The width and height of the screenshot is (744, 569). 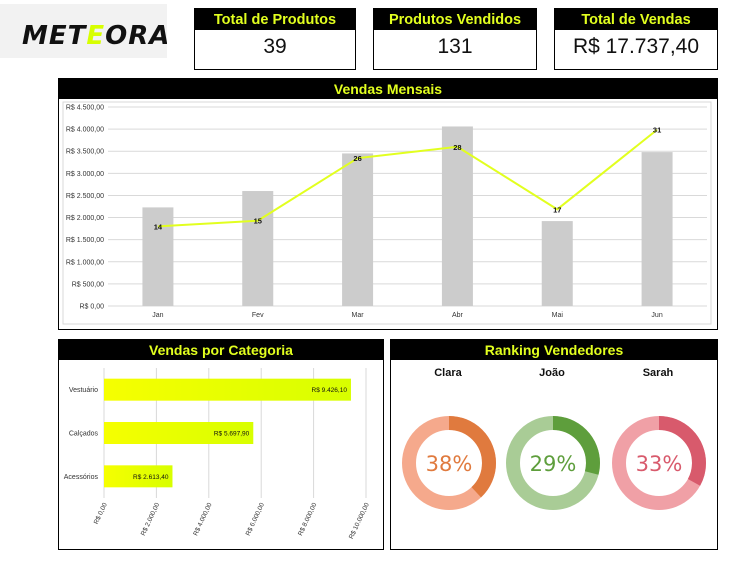 What do you see at coordinates (85, 218) in the screenshot?
I see `y-tick-label: R$ 2.000,00` at bounding box center [85, 218].